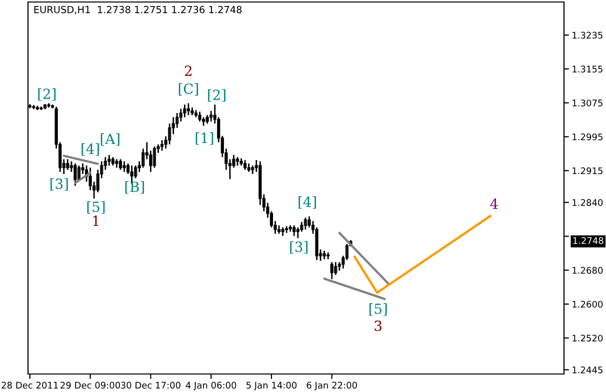 This screenshot has height=392, width=606. Describe the element at coordinates (587, 304) in the screenshot. I see `y-tick-label: 1.2600` at that location.